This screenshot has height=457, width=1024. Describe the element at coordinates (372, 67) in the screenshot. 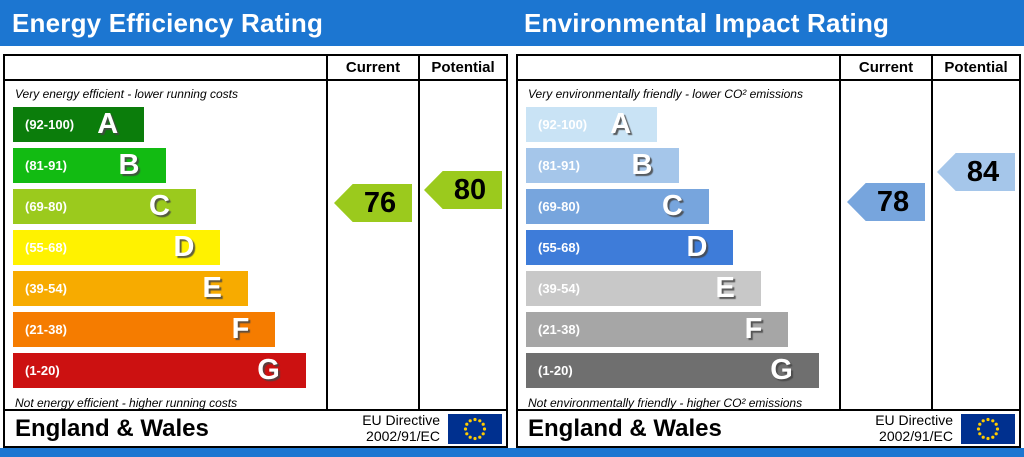

I see `energy-current-header: Current` at that location.